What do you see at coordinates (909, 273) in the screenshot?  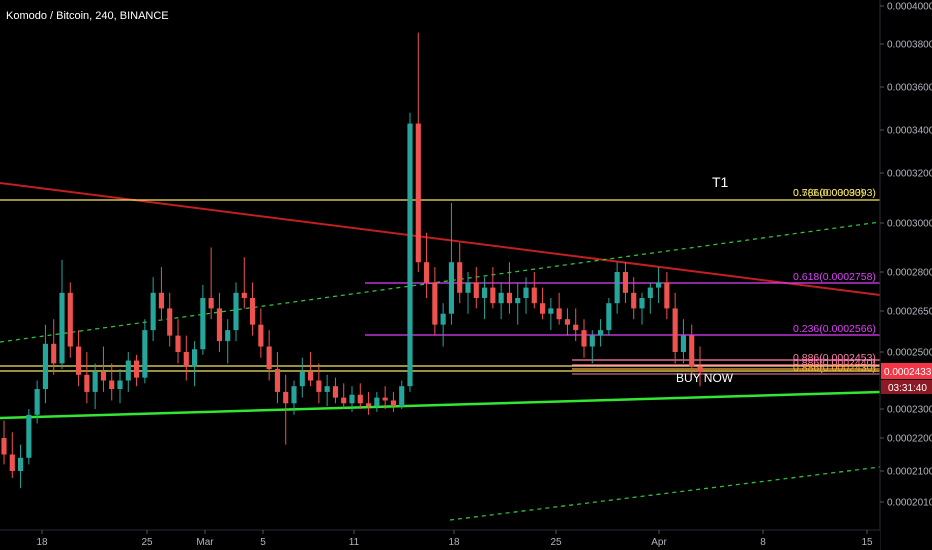 I see `price-tick-label: 0.0002800` at bounding box center [909, 273].